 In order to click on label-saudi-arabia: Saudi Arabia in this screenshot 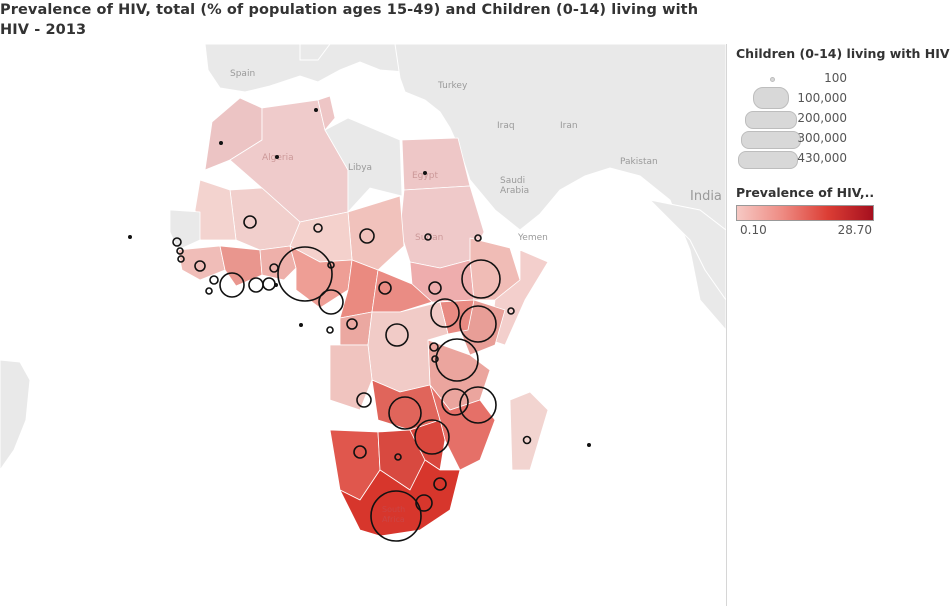, I will do `click(514, 186)`.